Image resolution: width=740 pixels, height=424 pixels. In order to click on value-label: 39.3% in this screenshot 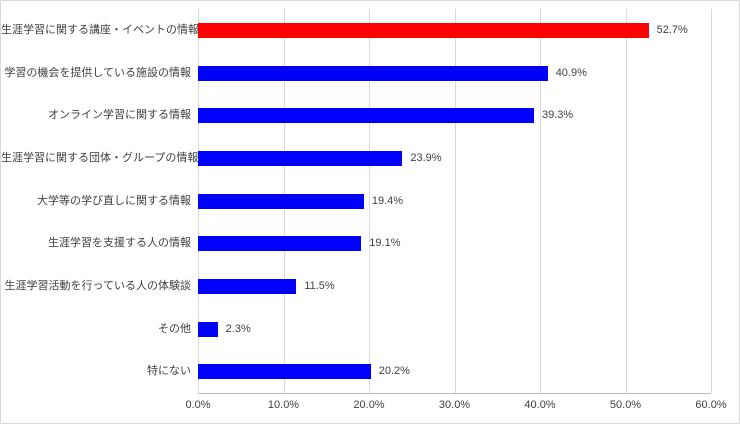, I will do `click(558, 115)`.